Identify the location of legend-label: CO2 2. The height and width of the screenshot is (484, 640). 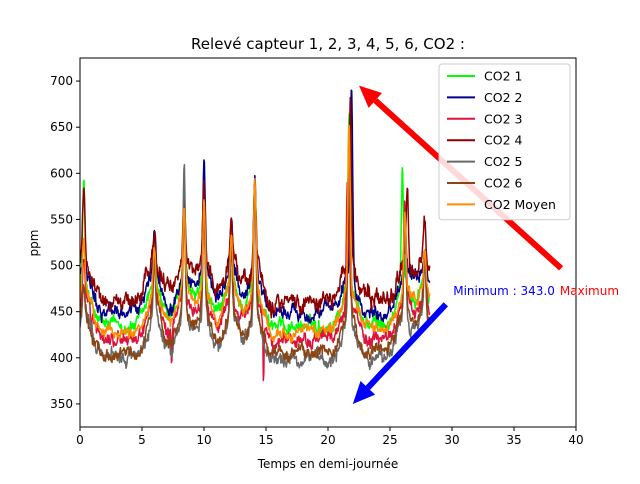
(503, 97).